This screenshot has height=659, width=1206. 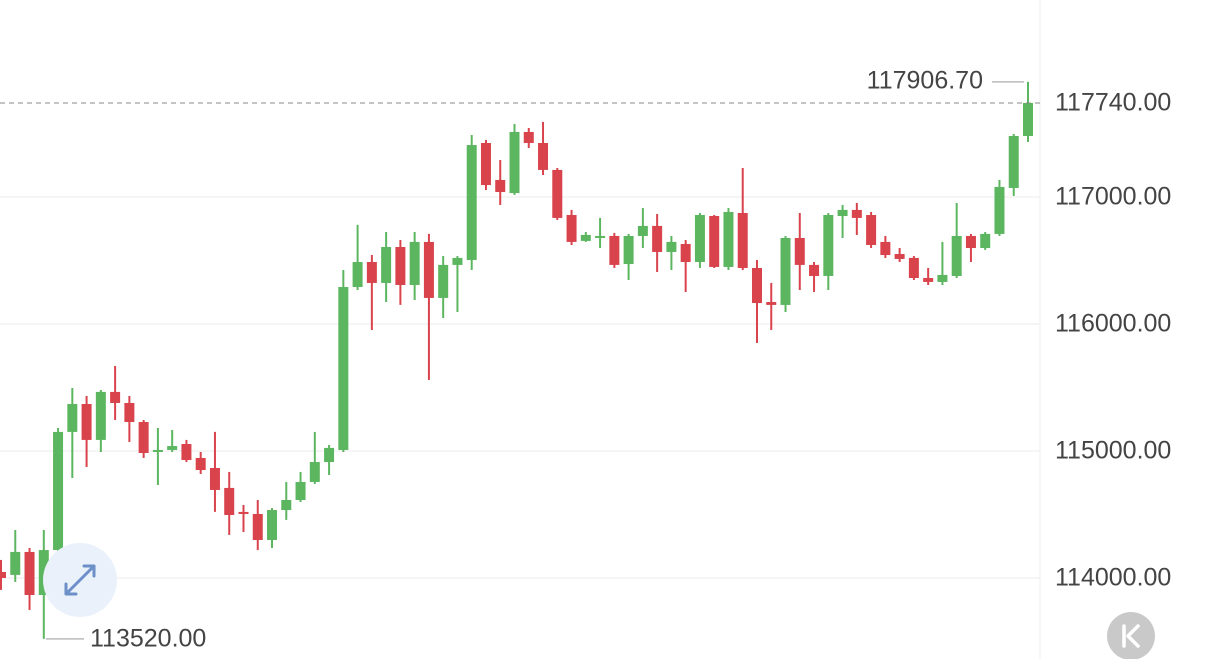 What do you see at coordinates (1113, 197) in the screenshot?
I see `y-tick-label: 117000.00` at bounding box center [1113, 197].